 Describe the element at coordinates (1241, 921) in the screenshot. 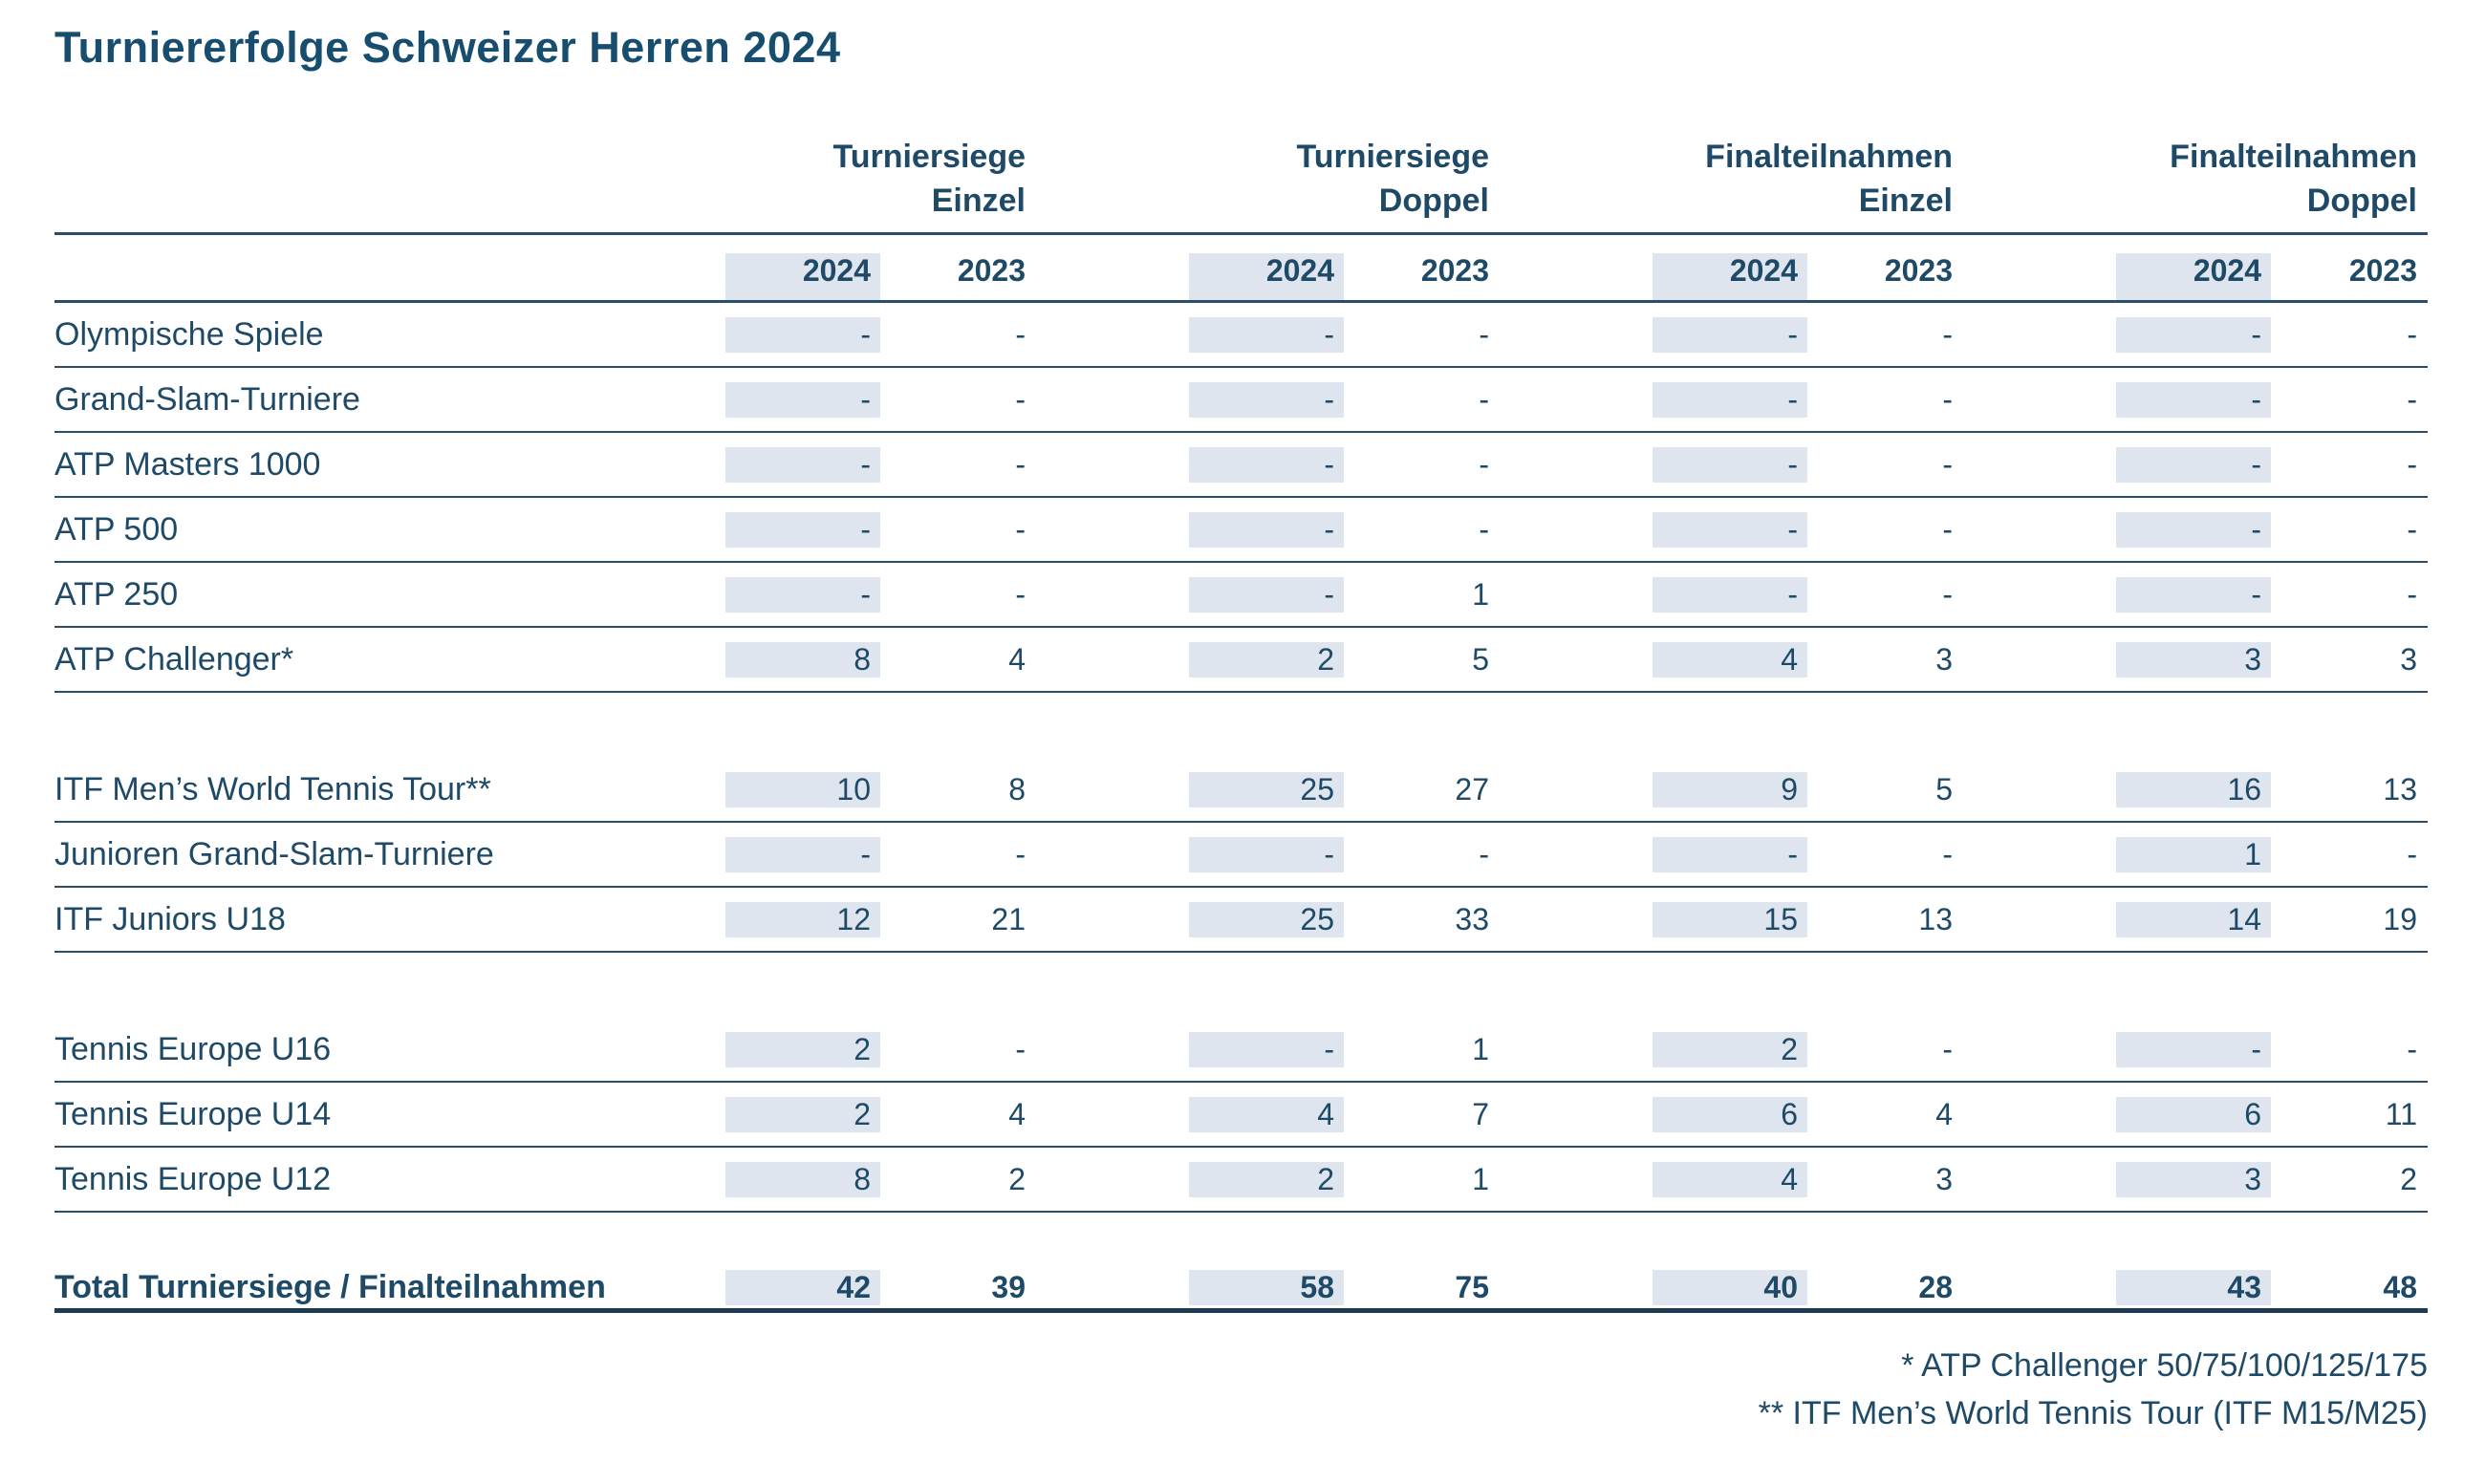

I see `table-row: ITF Juniors U18 12 21 25 33 15 13 14 19` at that location.